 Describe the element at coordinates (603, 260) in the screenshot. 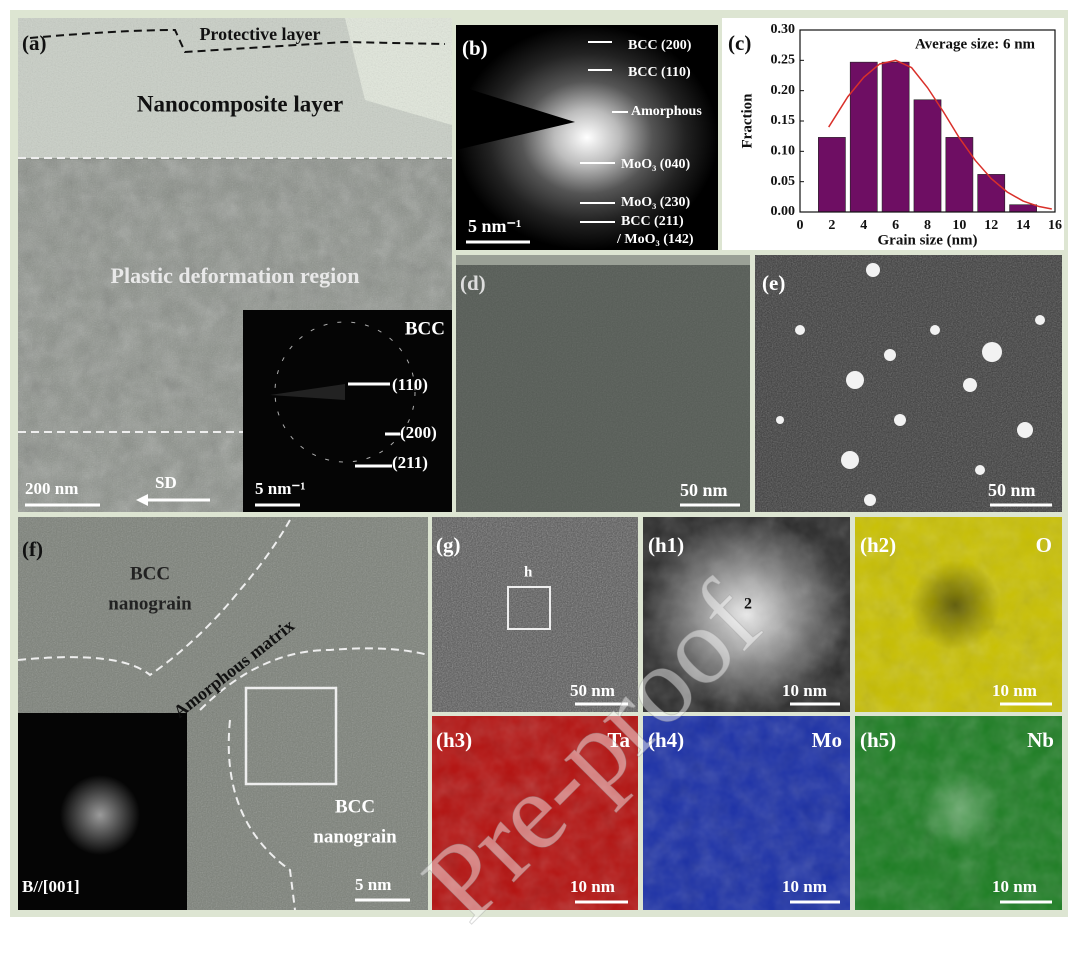

I see `surface` at that location.